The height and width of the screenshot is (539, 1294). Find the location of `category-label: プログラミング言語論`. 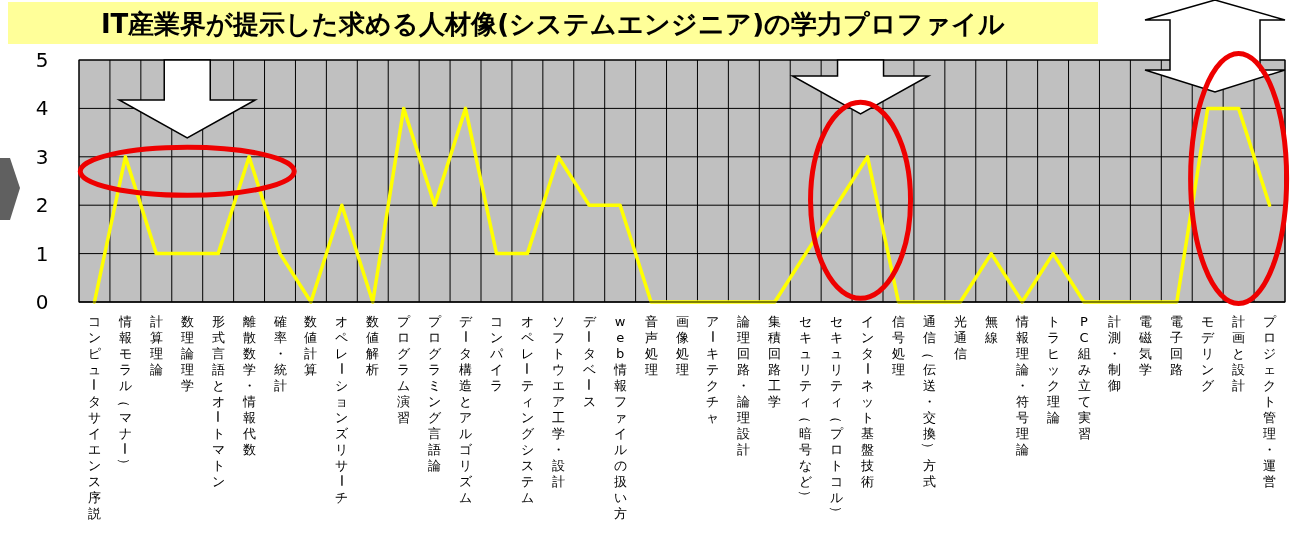

category-label: プログラミング言語論 is located at coordinates (435, 393).